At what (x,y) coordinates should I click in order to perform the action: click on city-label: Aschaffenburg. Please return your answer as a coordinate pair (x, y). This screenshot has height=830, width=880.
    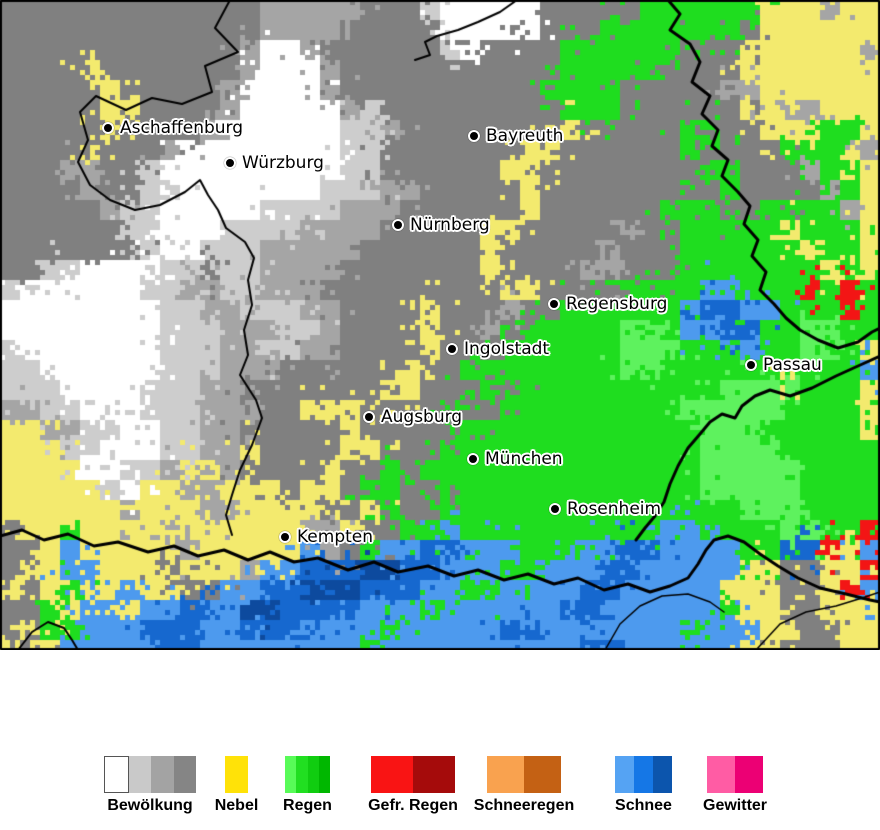
    Looking at the image, I should click on (182, 128).